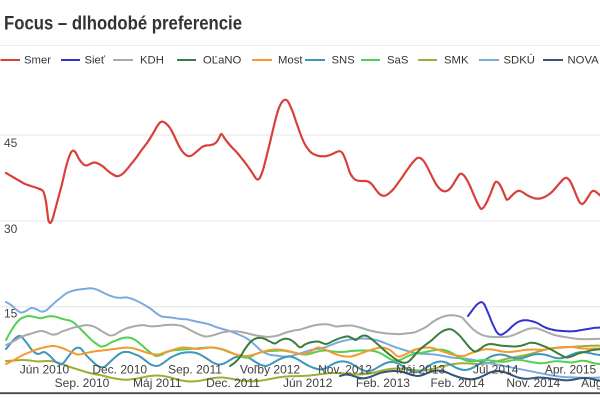 The width and height of the screenshot is (600, 400). Describe the element at coordinates (457, 383) in the screenshot. I see `svg-text: Feb. 2014` at that location.